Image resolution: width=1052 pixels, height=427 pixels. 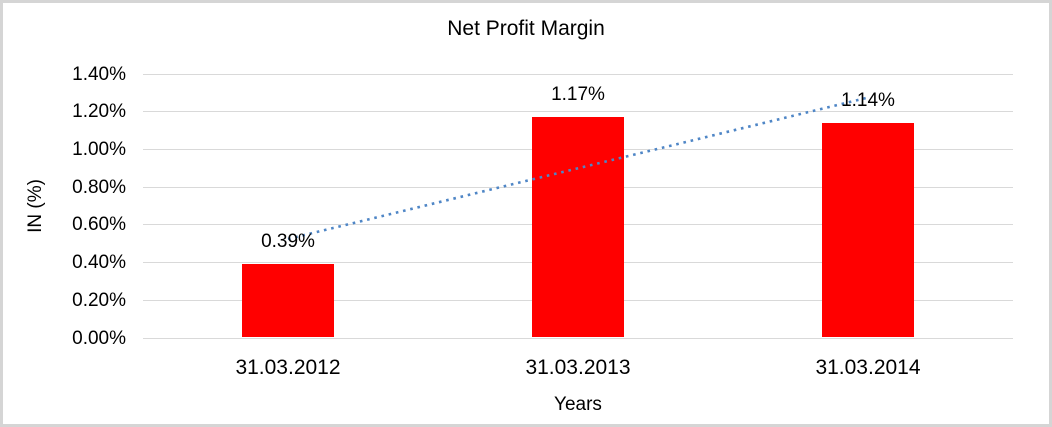 I want to click on x-tick-label: 31.03.2012, so click(x=288, y=367).